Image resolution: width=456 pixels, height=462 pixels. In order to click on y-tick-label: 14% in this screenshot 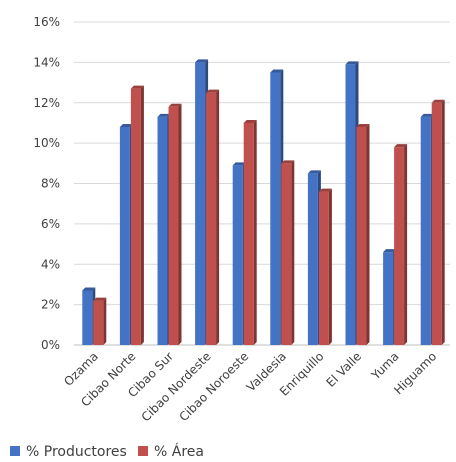, I will do `click(46, 62)`.